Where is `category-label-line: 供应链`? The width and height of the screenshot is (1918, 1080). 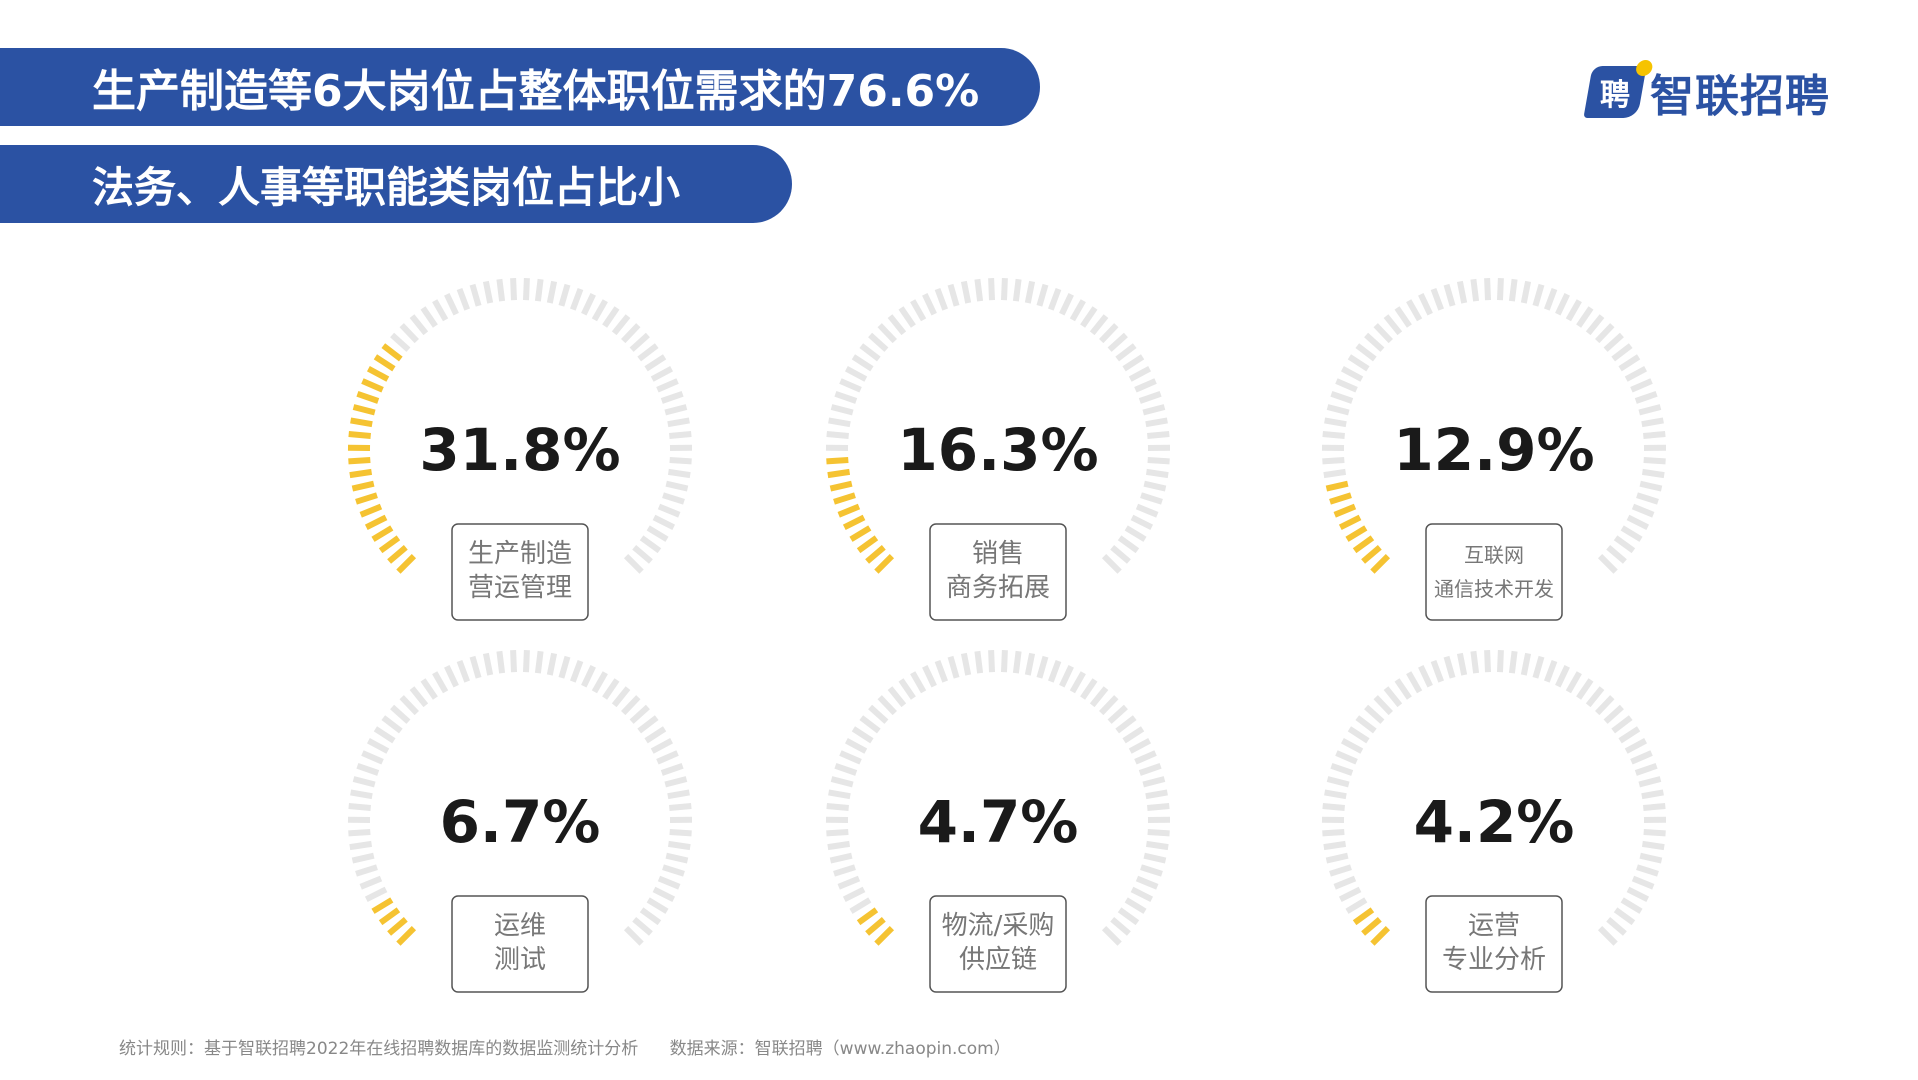
category-label-line: 供应链 is located at coordinates (998, 960).